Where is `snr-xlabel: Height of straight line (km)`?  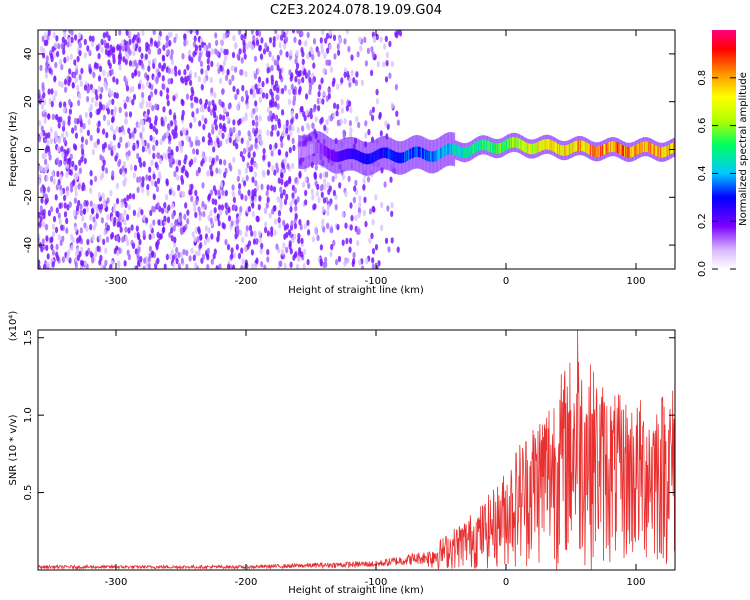
snr-xlabel: Height of straight line (km) is located at coordinates (356, 590).